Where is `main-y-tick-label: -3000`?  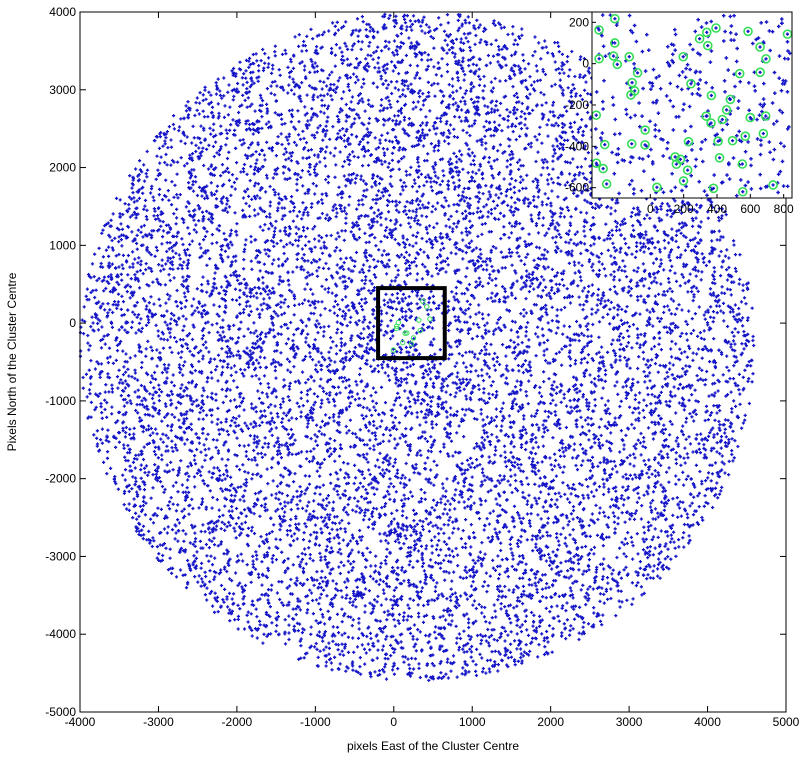 main-y-tick-label: -3000 is located at coordinates (60, 556).